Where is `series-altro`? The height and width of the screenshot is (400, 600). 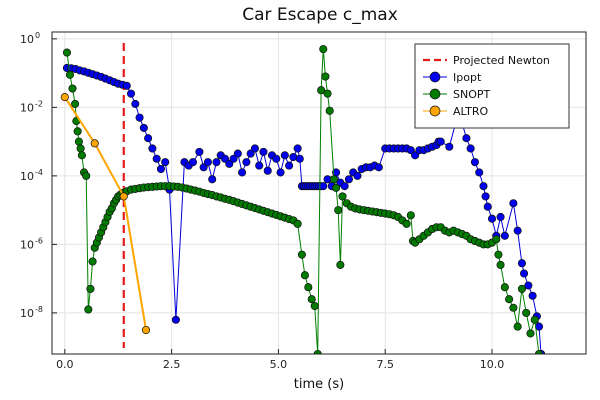 series-altro is located at coordinates (105, 214).